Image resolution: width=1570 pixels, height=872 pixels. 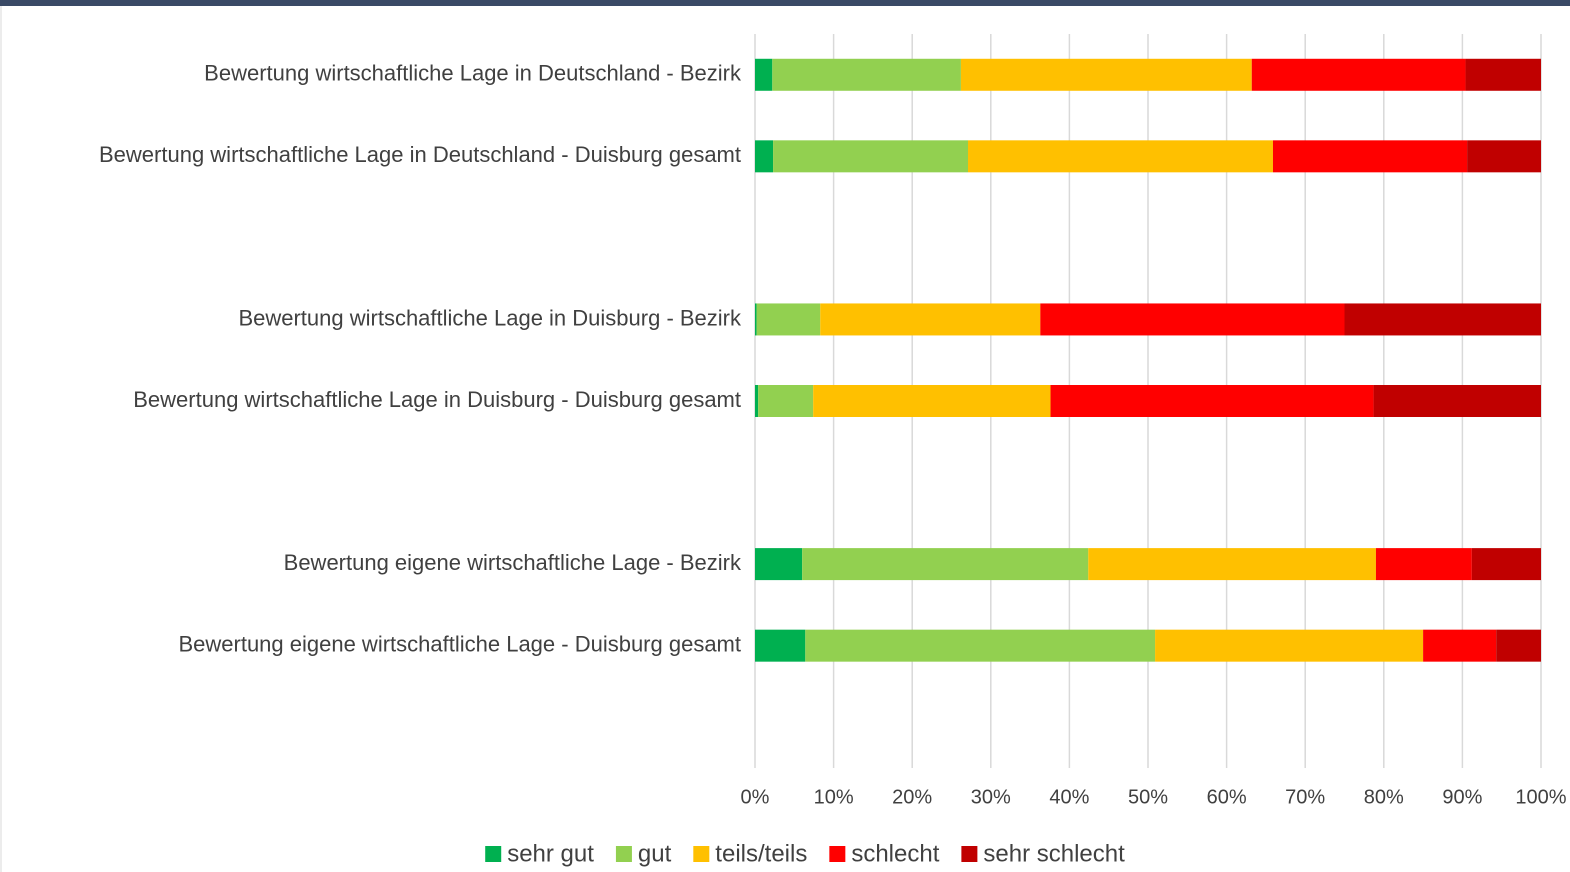 I want to click on x-tick-label: 10%, so click(x=834, y=797).